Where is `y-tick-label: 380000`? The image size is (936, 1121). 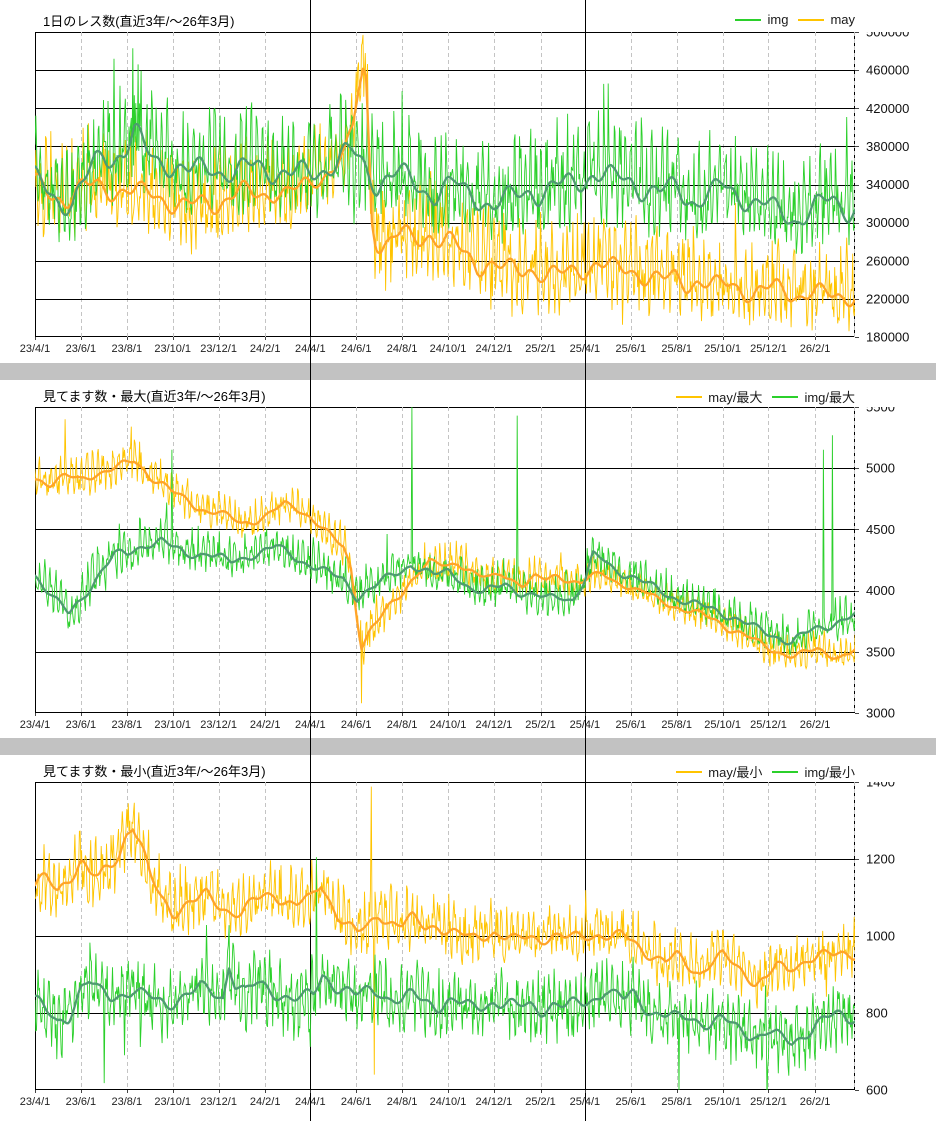 y-tick-label: 380000 is located at coordinates (887, 146).